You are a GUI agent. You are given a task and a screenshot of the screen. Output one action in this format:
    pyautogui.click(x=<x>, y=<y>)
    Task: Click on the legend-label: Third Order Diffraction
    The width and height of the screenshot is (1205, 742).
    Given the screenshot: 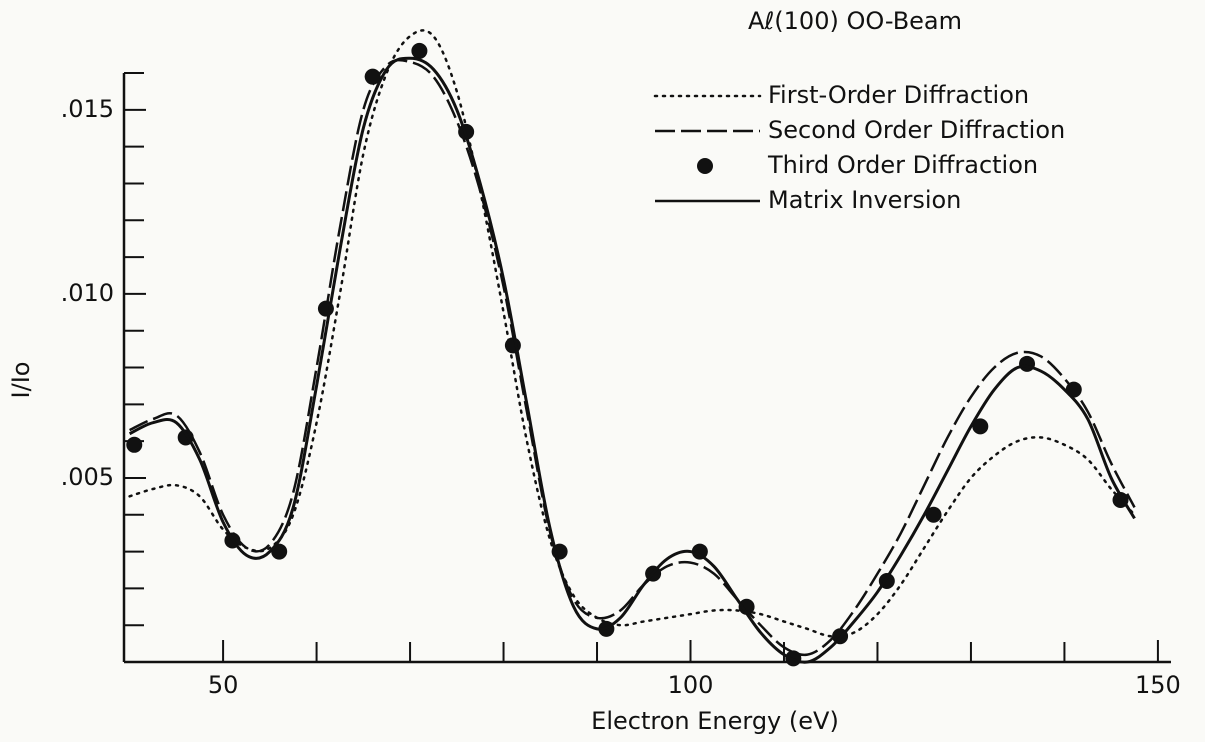 What is the action you would take?
    pyautogui.click(x=902, y=165)
    